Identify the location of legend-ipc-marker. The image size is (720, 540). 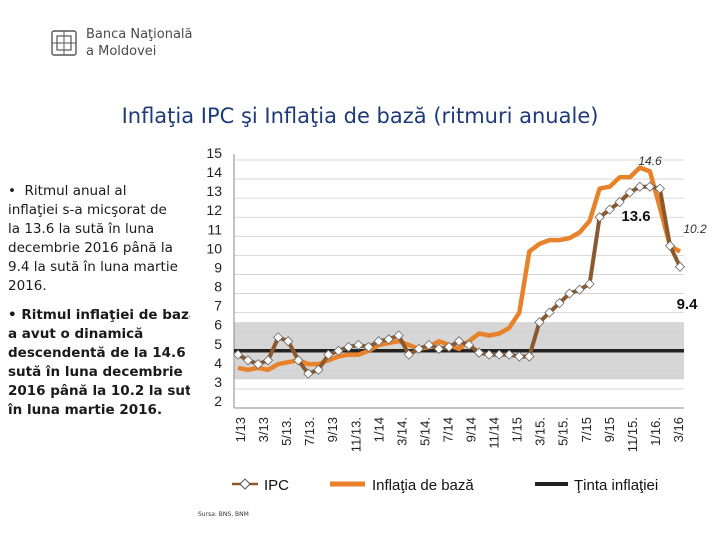
(245, 484).